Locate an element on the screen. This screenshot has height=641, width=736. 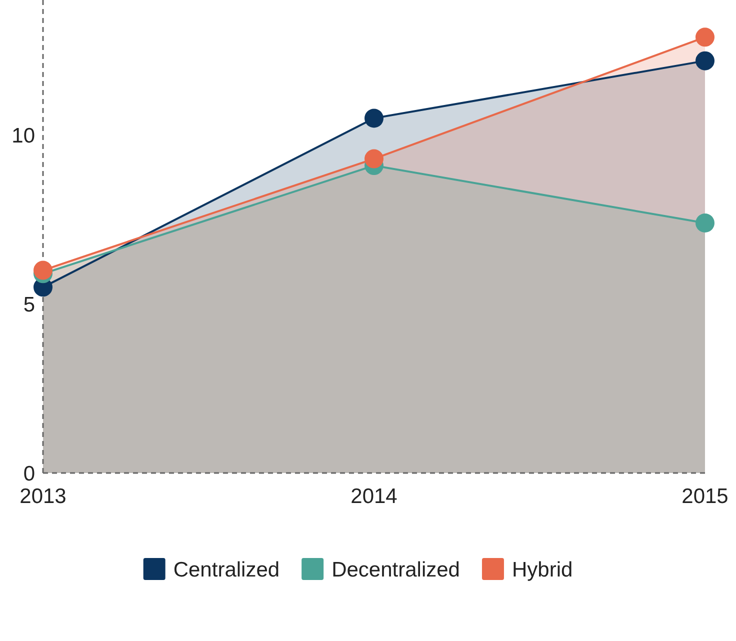
y-tick-label: 10 is located at coordinates (23, 136).